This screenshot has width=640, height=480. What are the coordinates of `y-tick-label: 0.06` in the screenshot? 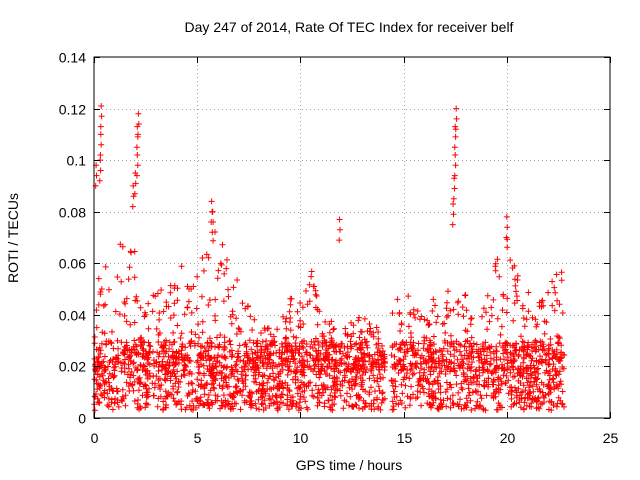 It's located at (72, 264).